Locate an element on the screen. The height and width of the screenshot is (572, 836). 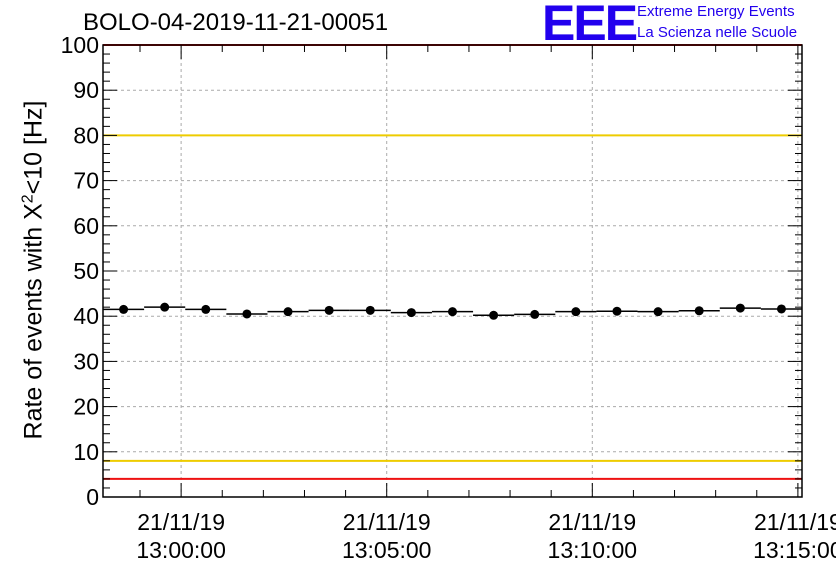
chart-title: BOLO-04-2019-11-21-00051 is located at coordinates (236, 22).